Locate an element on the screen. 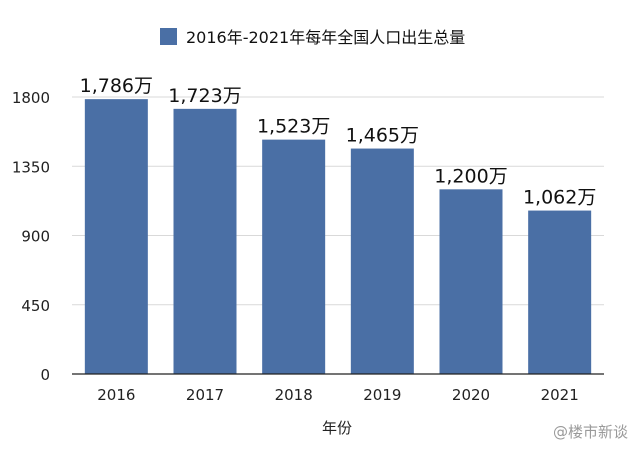 The image size is (640, 452). x-tick-label: 2019 is located at coordinates (382, 395).